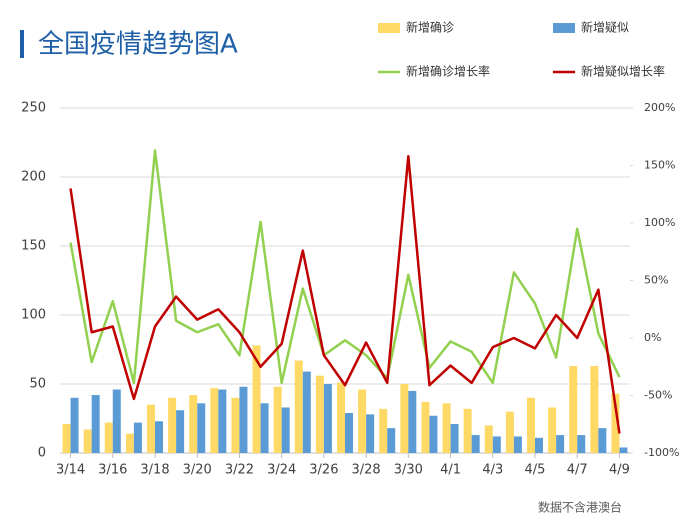 This screenshot has height=525, width=700. What do you see at coordinates (33, 177) in the screenshot?
I see `y-tick-label: 200` at bounding box center [33, 177].